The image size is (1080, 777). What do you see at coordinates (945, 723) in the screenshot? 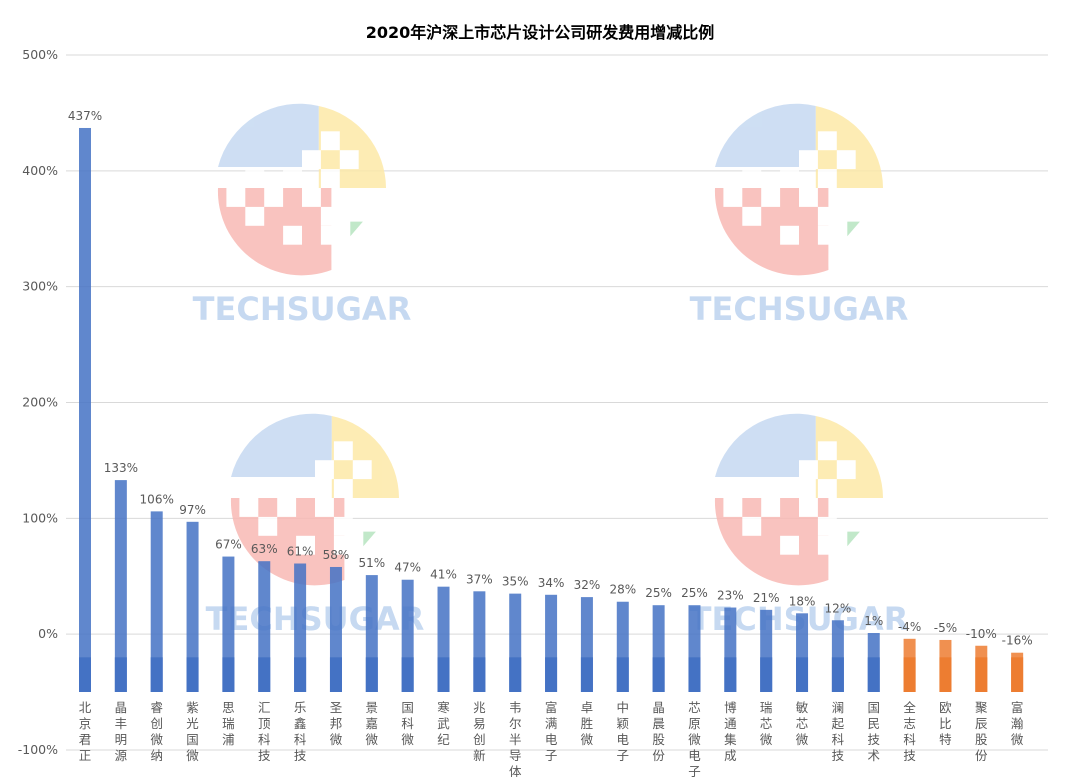
I see `category-label: 欧比特` at bounding box center [945, 723].